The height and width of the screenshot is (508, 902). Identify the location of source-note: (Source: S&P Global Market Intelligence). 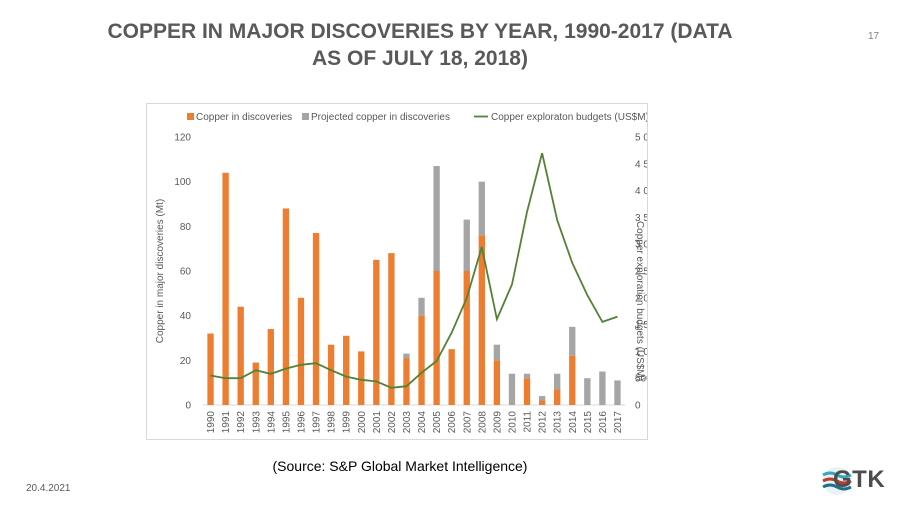
(400, 466).